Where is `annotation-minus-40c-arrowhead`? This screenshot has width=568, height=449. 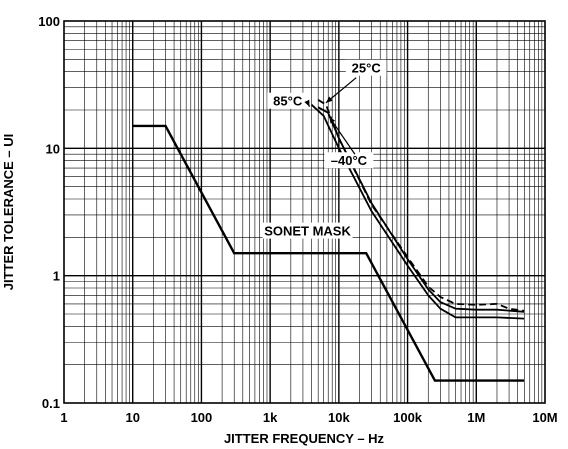
annotation-minus-40c-arrowhead is located at coordinates (332, 120).